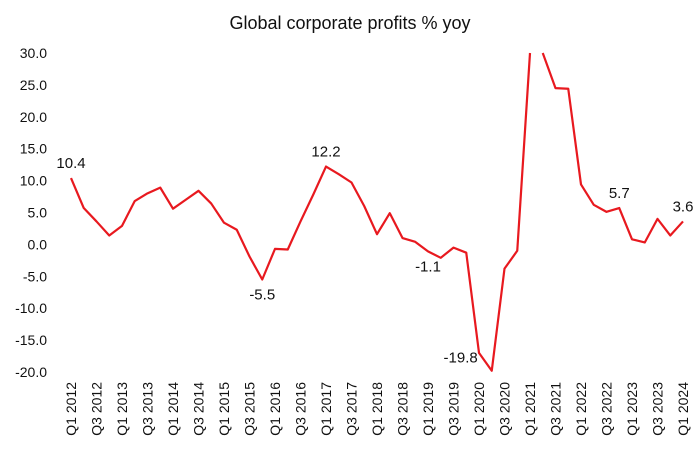 This screenshot has height=457, width=700. What do you see at coordinates (38, 213) in the screenshot?
I see `y-tick-label: 5.0` at bounding box center [38, 213].